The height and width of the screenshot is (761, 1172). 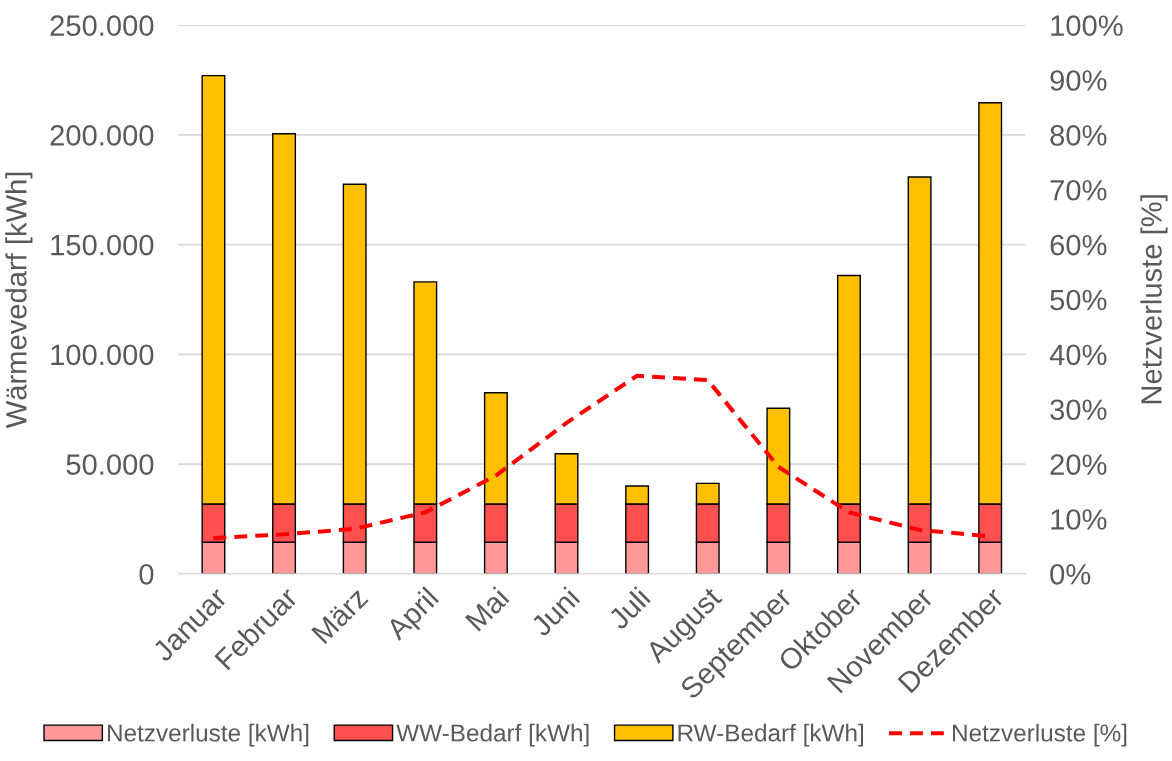 What do you see at coordinates (1087, 25) in the screenshot?
I see `y2-tick-label: 100%` at bounding box center [1087, 25].